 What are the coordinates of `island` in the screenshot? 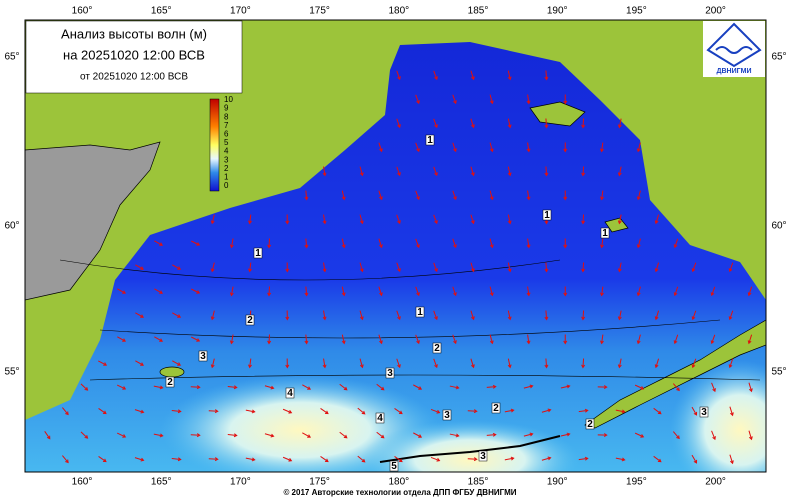 It's located at (172, 372).